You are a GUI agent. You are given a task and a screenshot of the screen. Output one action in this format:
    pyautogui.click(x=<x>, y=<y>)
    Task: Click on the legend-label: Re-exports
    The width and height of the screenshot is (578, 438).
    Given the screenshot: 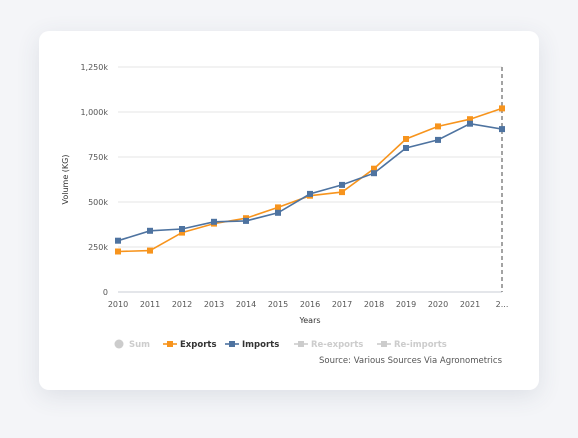 What is the action you would take?
    pyautogui.click(x=337, y=345)
    